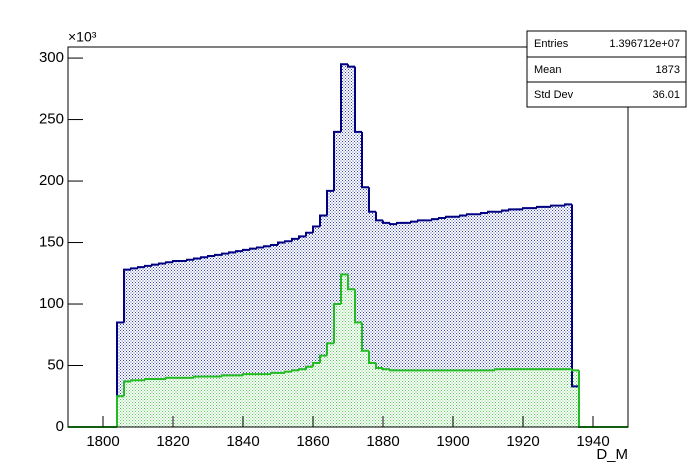  I want to click on stats-frame, so click(606, 69).